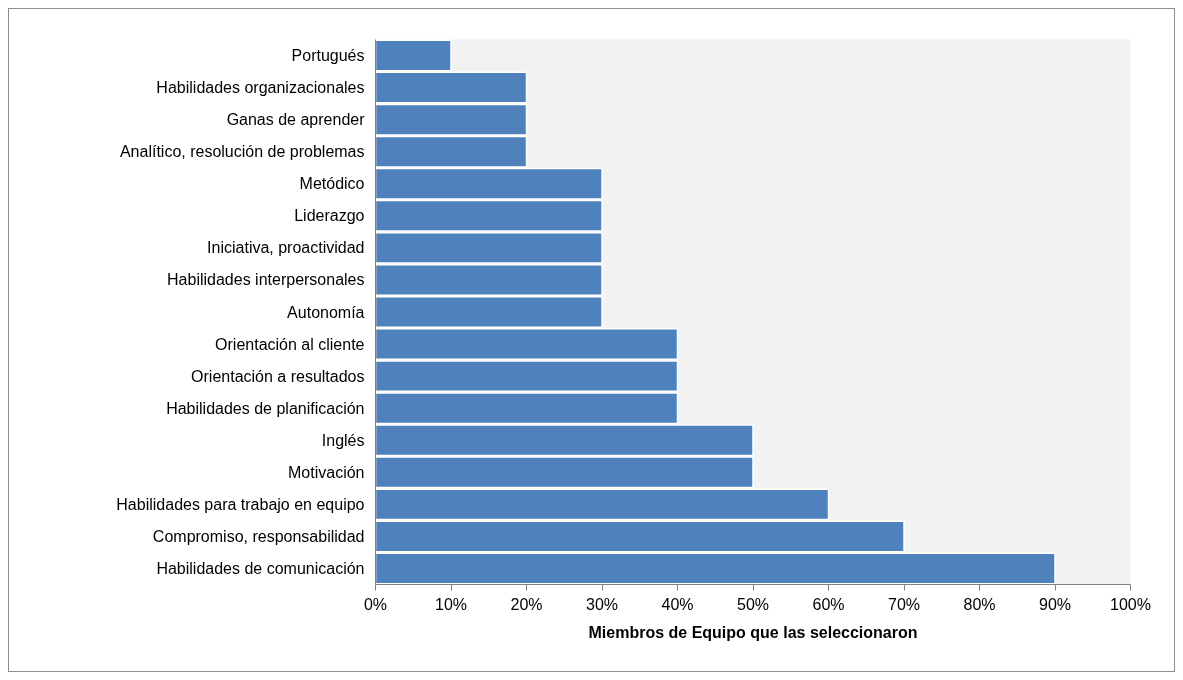 The height and width of the screenshot is (680, 1183). I want to click on y-tick-label: Autonomía, so click(326, 312).